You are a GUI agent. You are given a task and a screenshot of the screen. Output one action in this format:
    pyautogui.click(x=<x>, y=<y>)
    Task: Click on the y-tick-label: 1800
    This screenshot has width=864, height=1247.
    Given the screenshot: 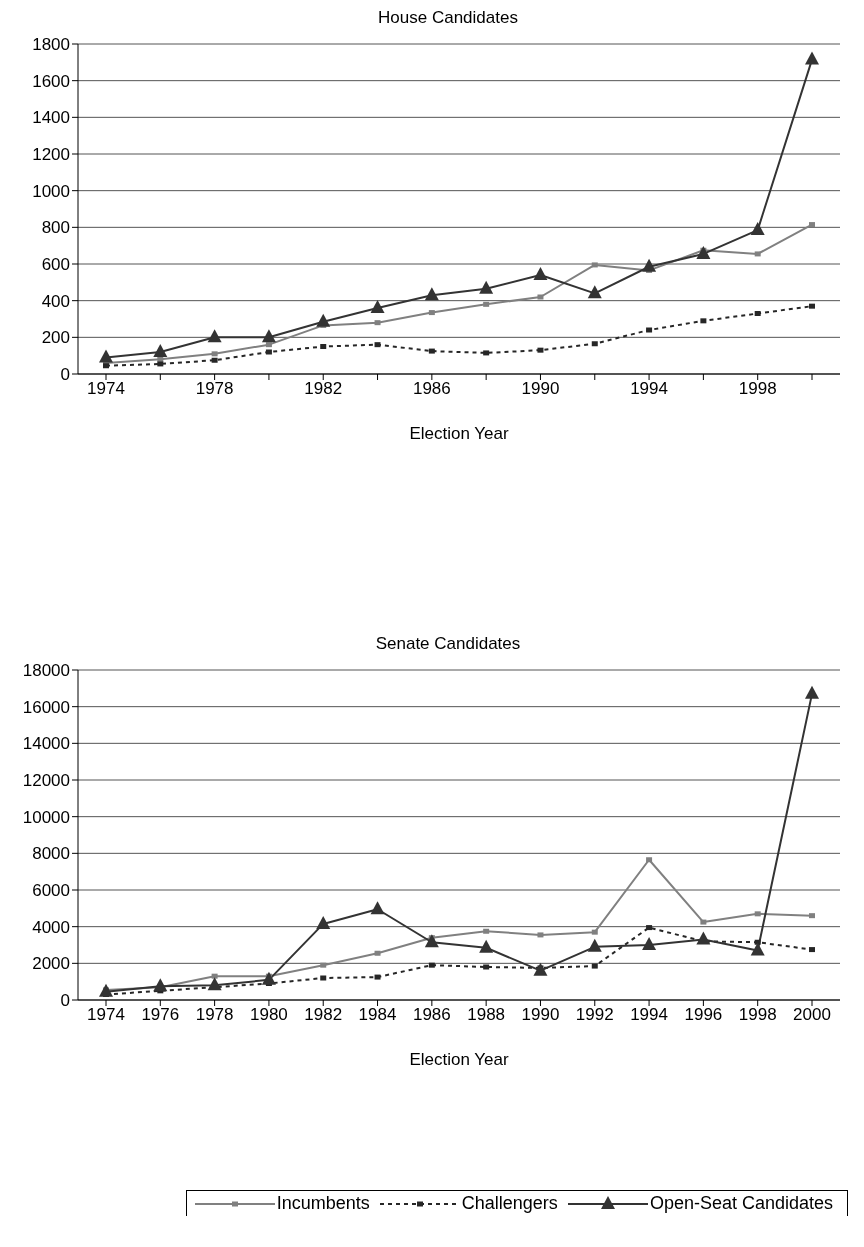 What is the action you would take?
    pyautogui.click(x=51, y=45)
    